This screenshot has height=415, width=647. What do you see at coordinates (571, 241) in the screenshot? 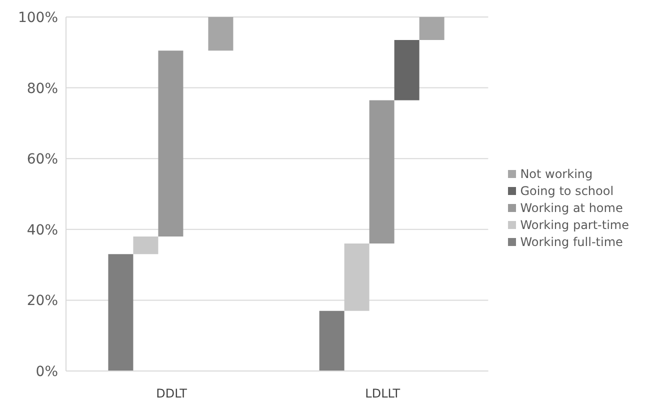
I see `legend-label: Working full-time` at bounding box center [571, 241].